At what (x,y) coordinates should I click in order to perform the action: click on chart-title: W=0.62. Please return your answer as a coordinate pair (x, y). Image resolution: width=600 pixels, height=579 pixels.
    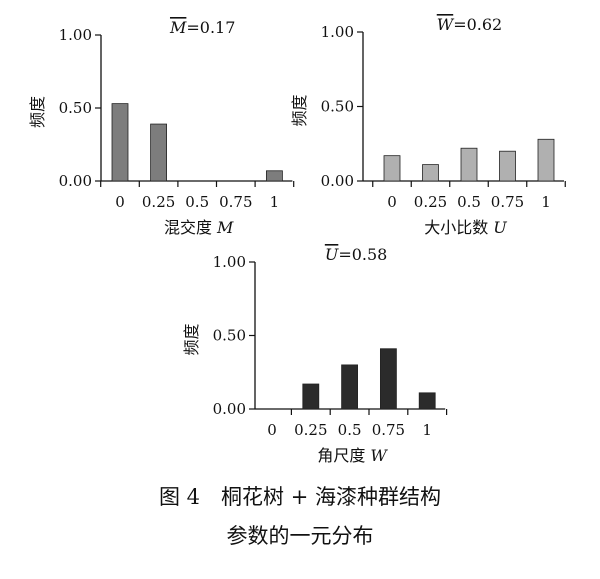
    Looking at the image, I should click on (469, 24).